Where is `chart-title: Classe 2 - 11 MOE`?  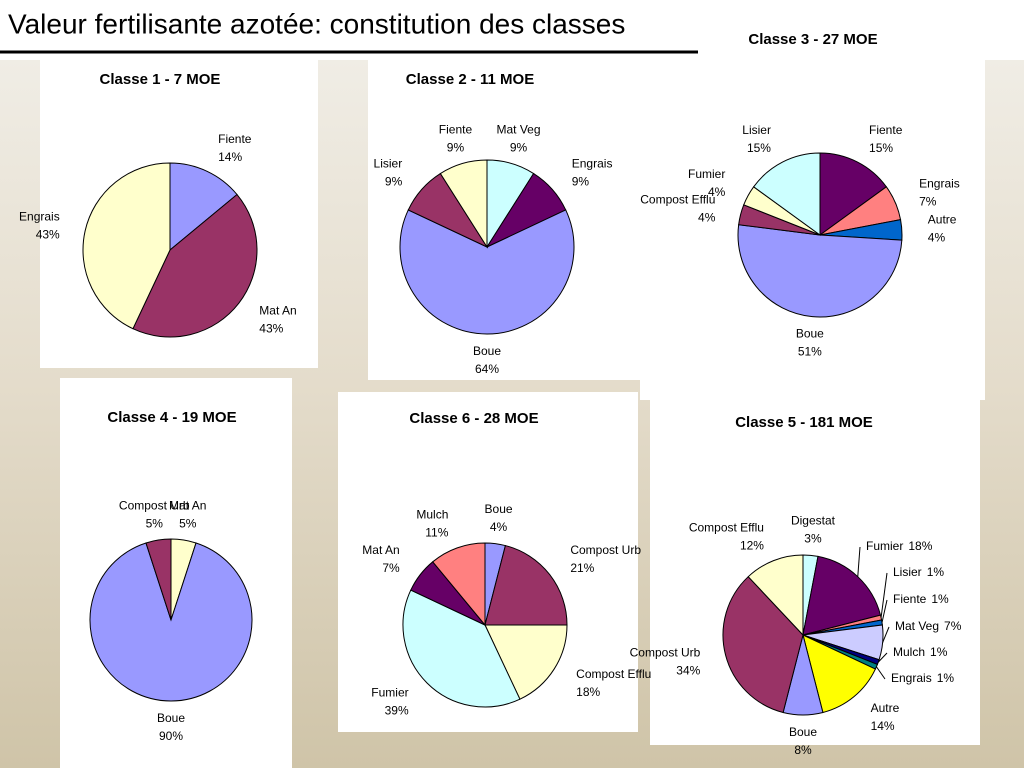
chart-title: Classe 2 - 11 MOE is located at coordinates (470, 79).